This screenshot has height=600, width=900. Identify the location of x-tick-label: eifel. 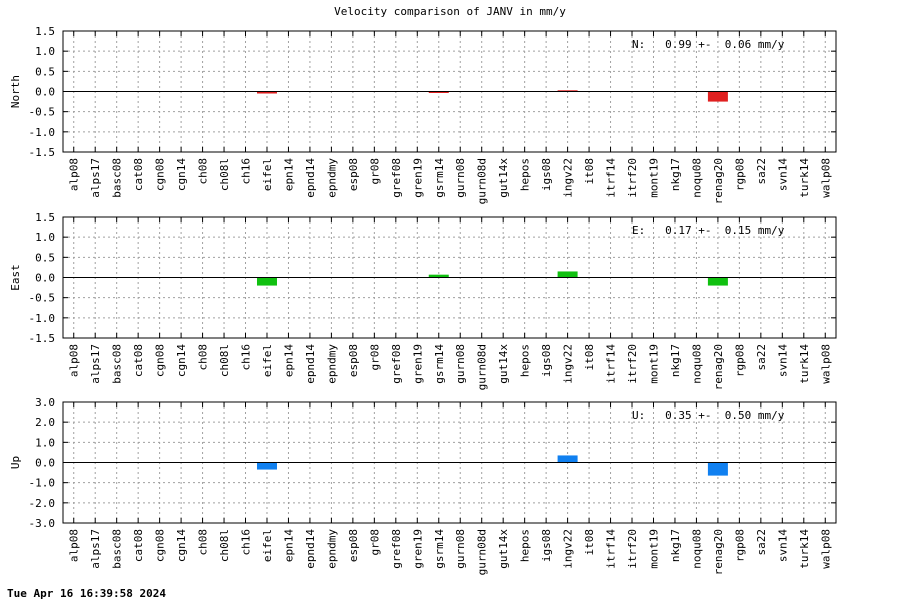
(267, 545).